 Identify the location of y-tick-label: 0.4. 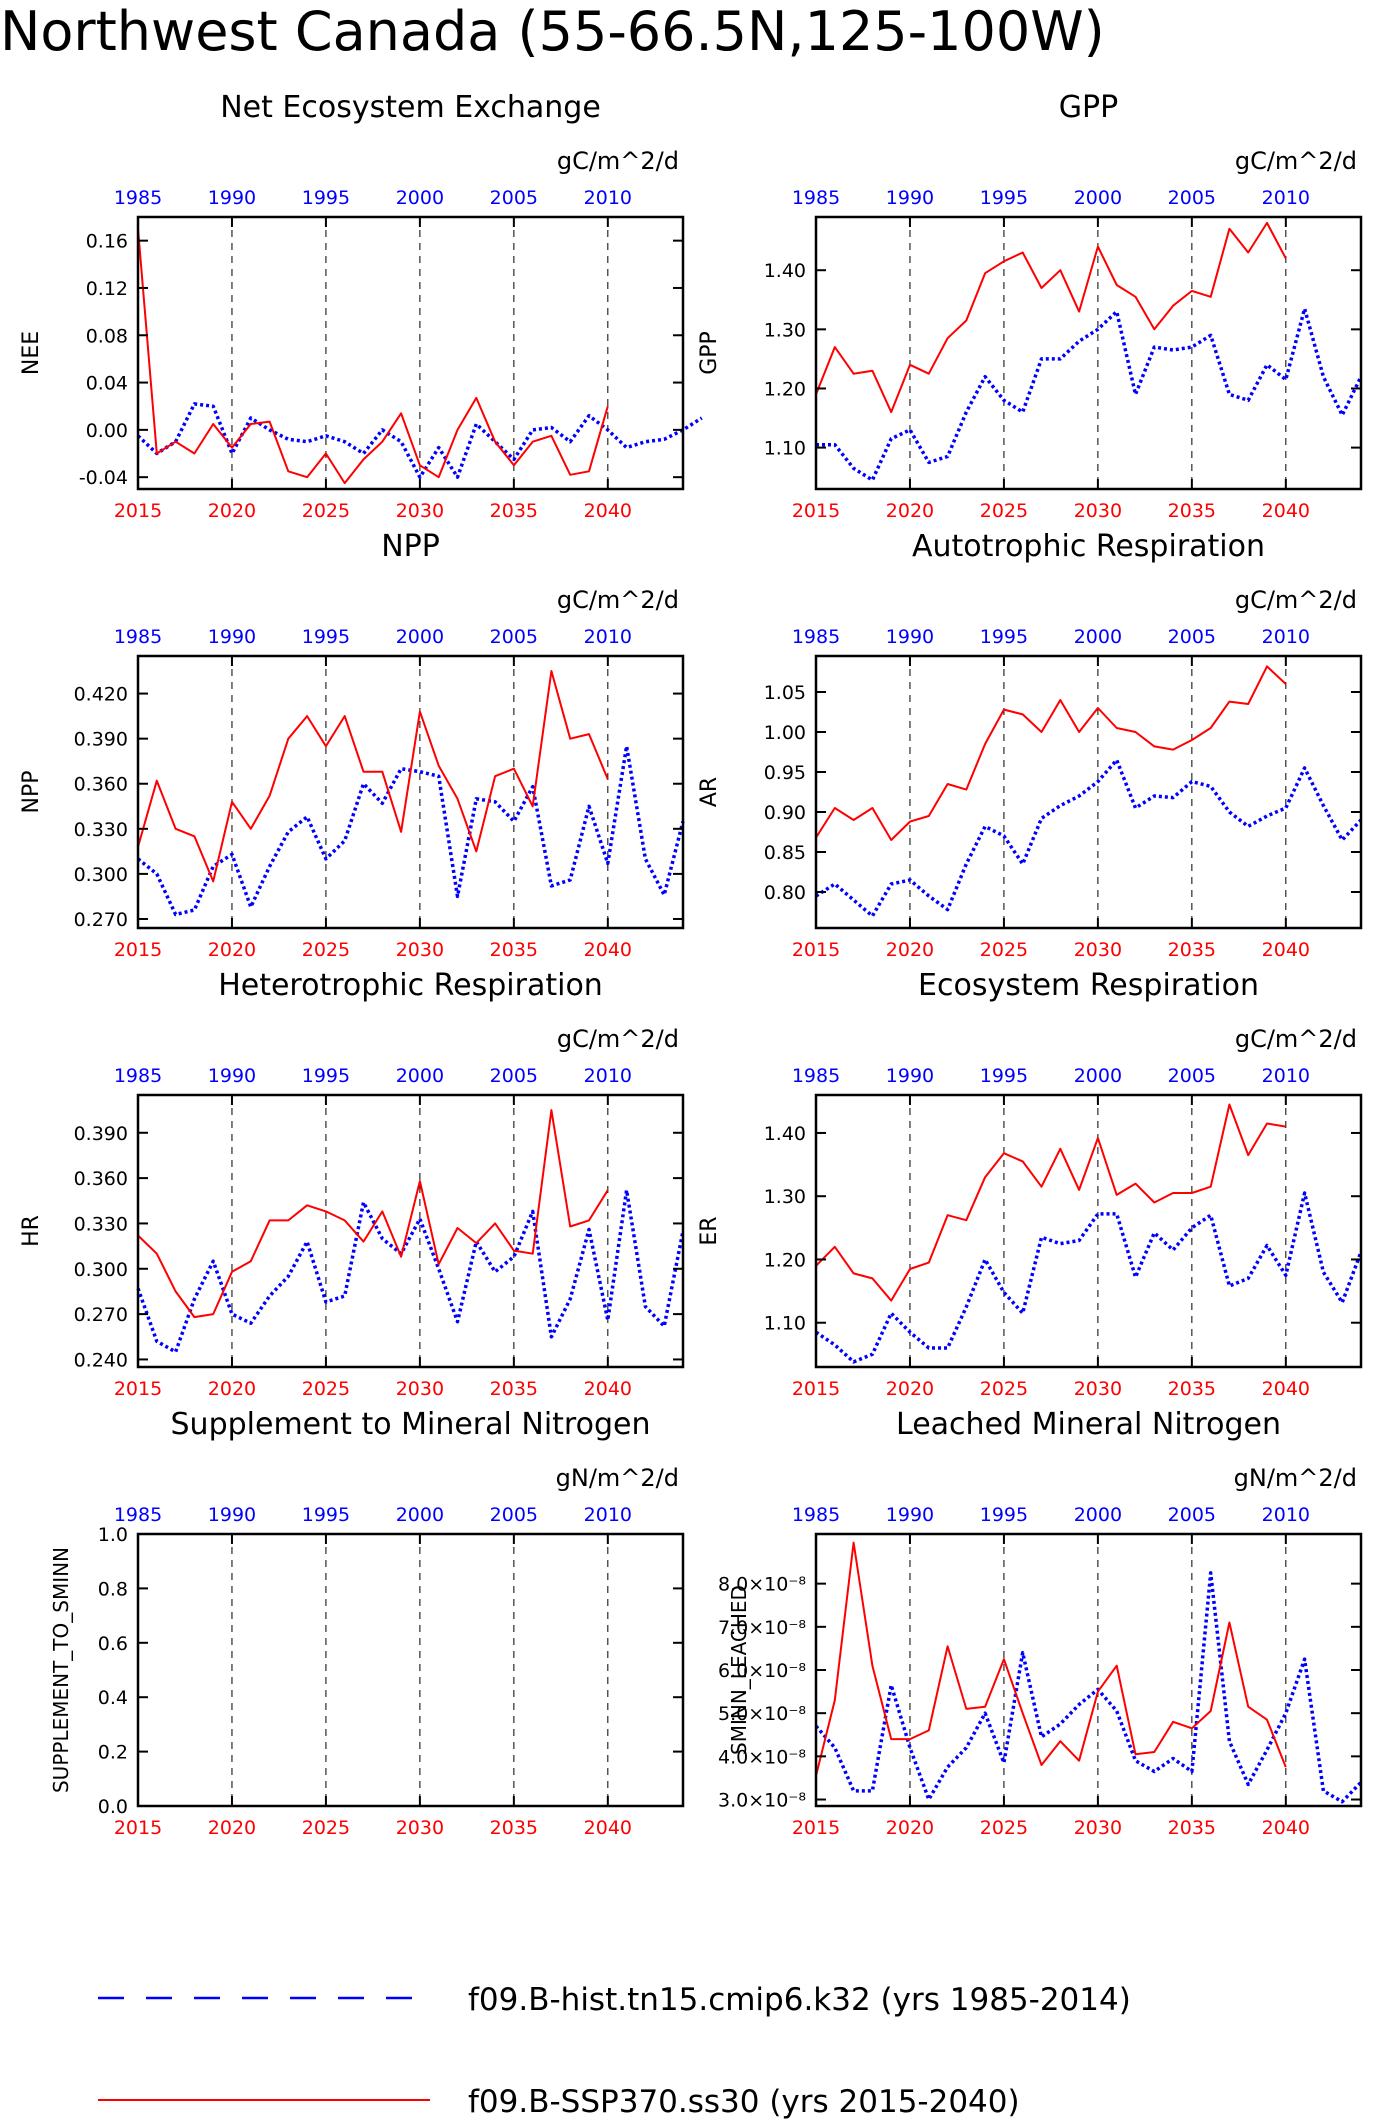
(113, 1698).